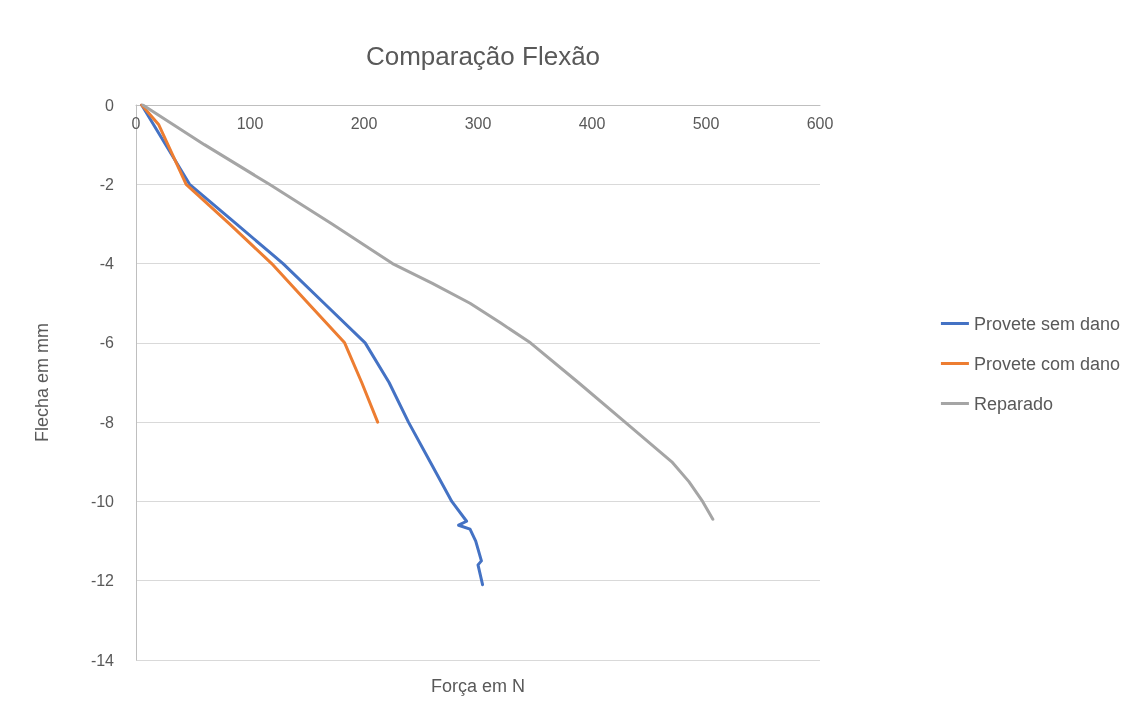  What do you see at coordinates (110, 105) in the screenshot?
I see `y-tick-label: 0` at bounding box center [110, 105].